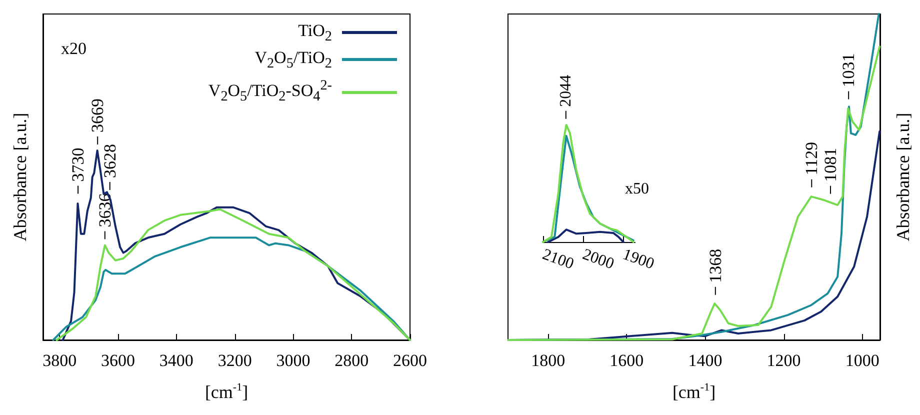 This screenshot has width=920, height=415. I want to click on text: x20, so click(73, 48).